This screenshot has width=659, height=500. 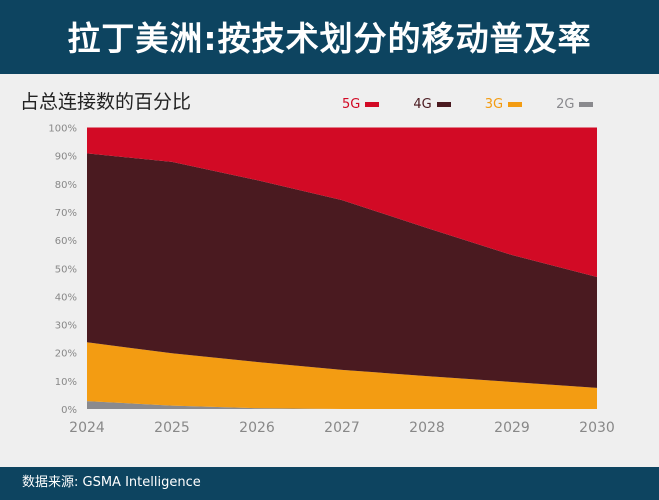 I want to click on chart-title: 拉丁美洲:按技术划分的移动普及率, so click(x=329, y=37).